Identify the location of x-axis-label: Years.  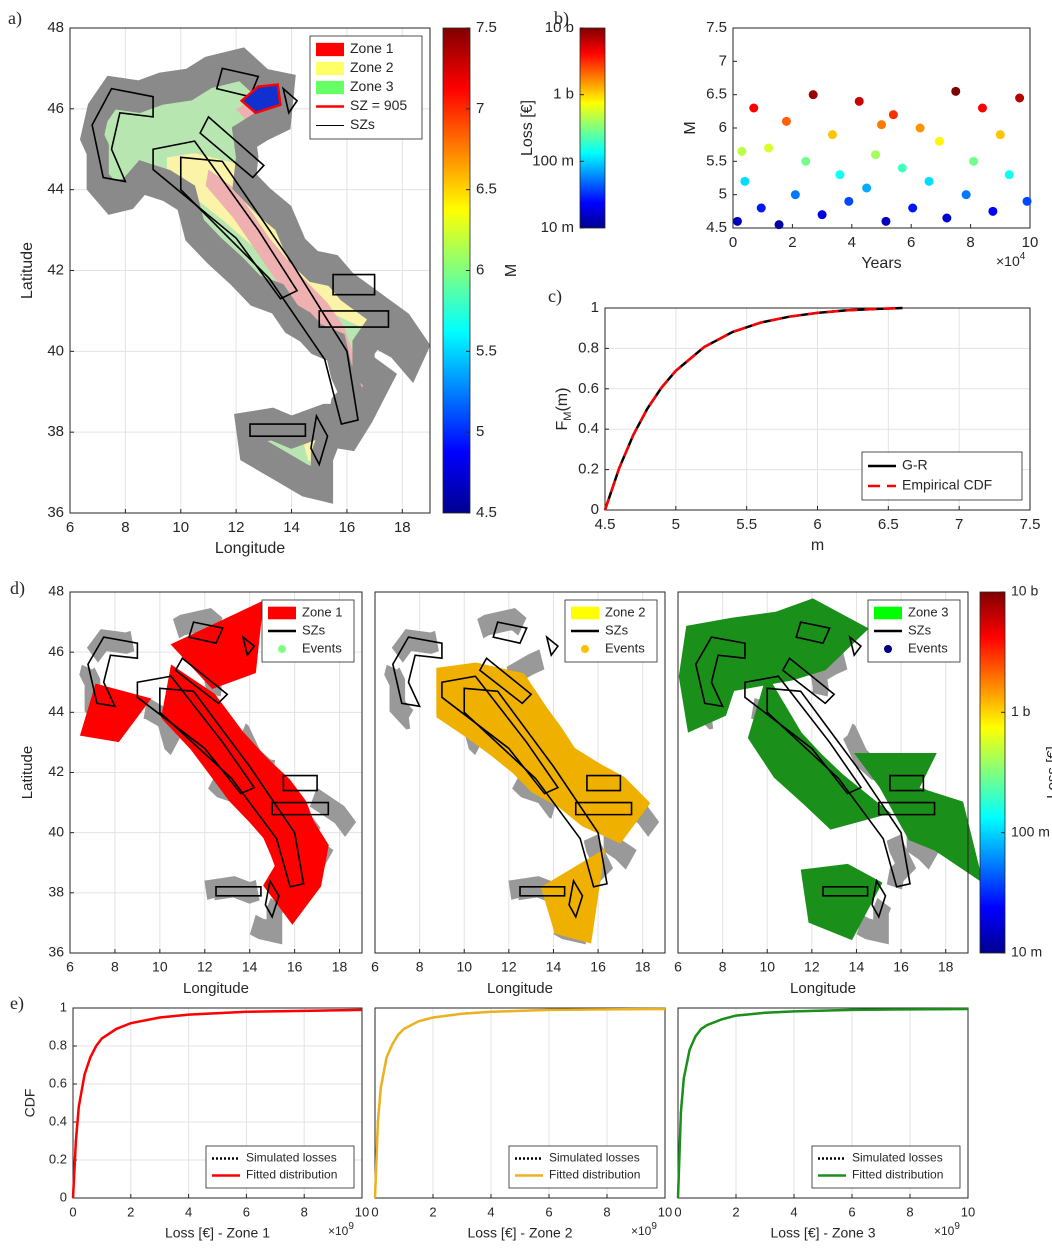
(881, 263).